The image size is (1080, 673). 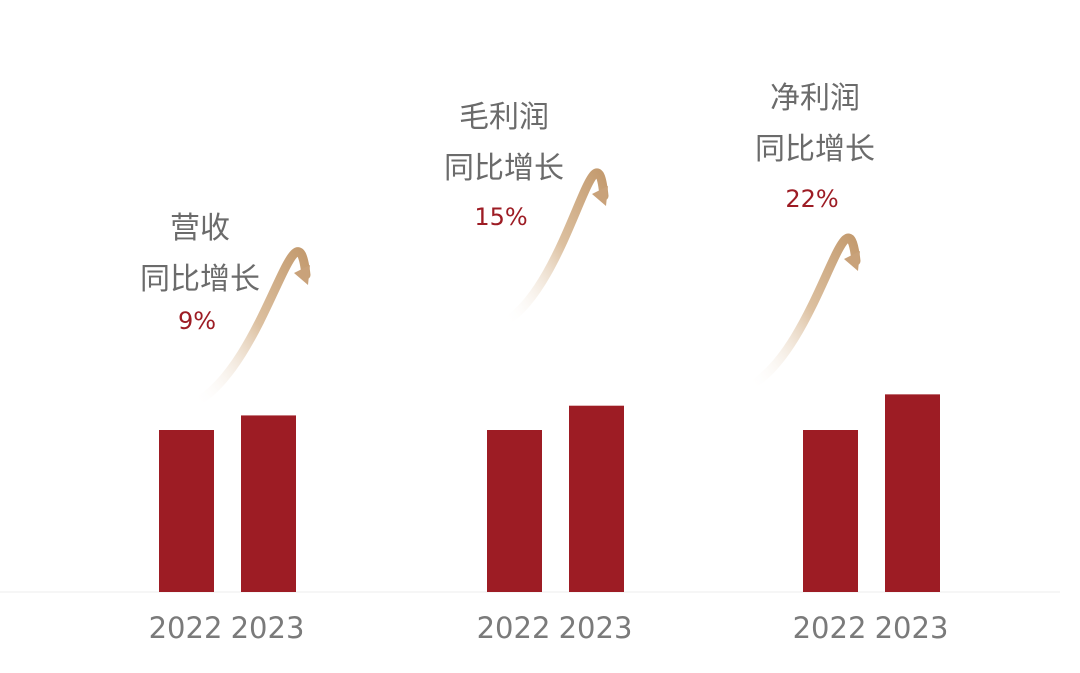 I want to click on bar-3-2022, so click(x=830, y=511).